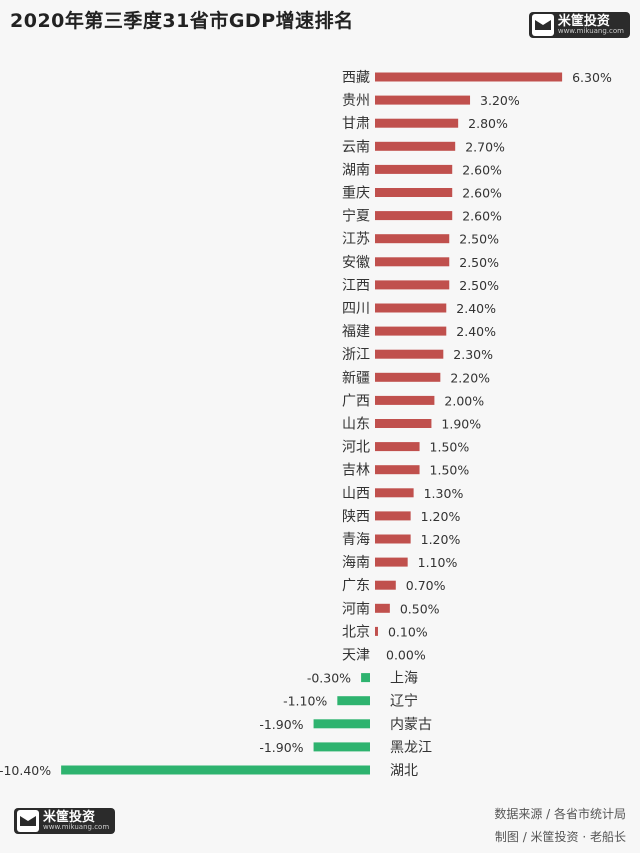  What do you see at coordinates (182, 21) in the screenshot?
I see `chart-title: 2020年第三季度31省市GDP增速排名` at bounding box center [182, 21].